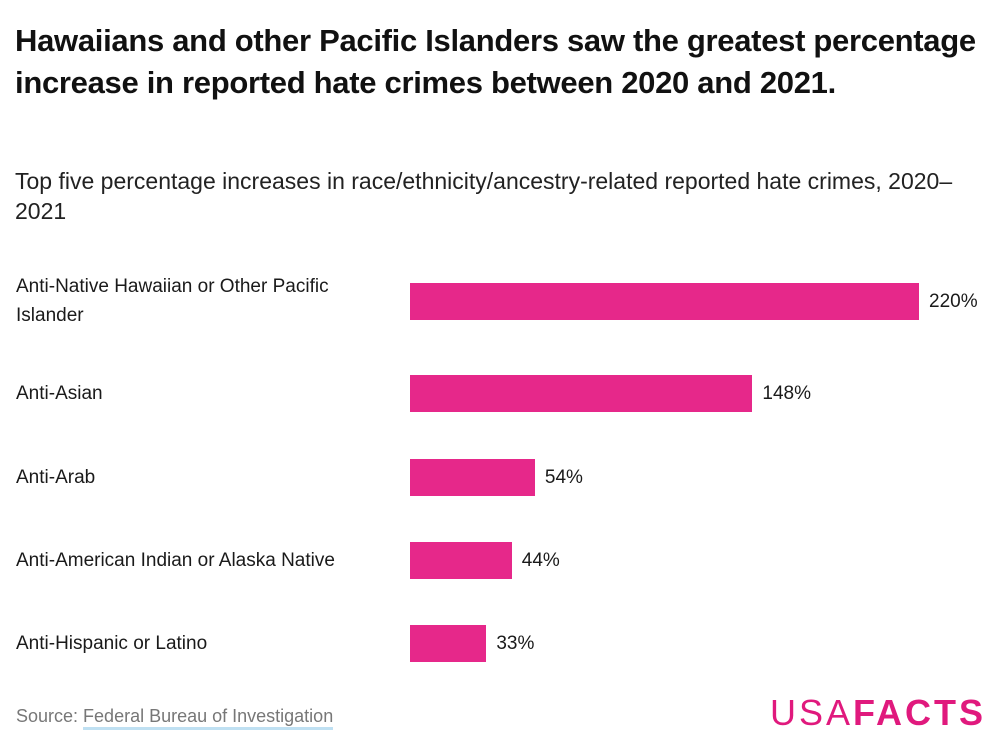  Describe the element at coordinates (208, 718) in the screenshot. I see `source-link: Federal Bureau of Investigation` at that location.